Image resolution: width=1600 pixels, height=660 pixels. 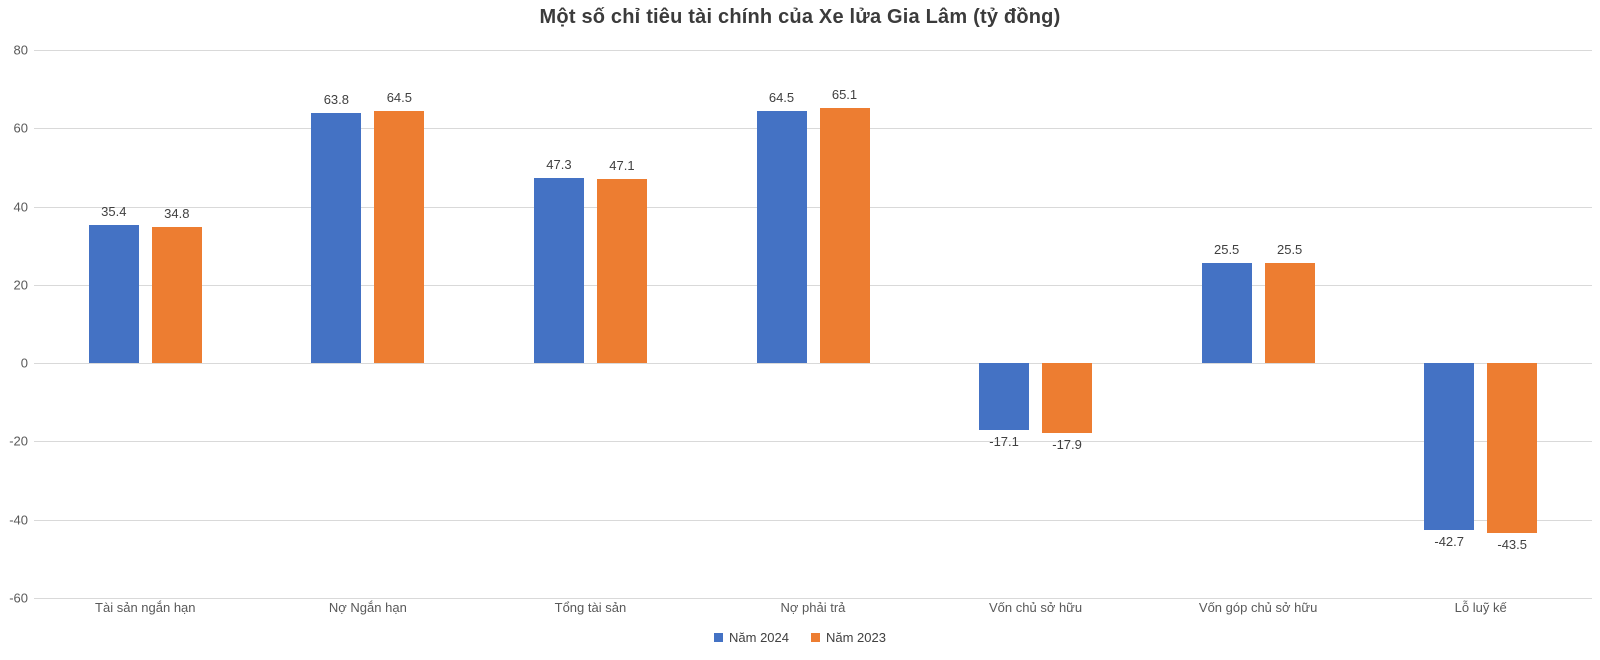 I want to click on value-label: -17.1, so click(x=1004, y=442).